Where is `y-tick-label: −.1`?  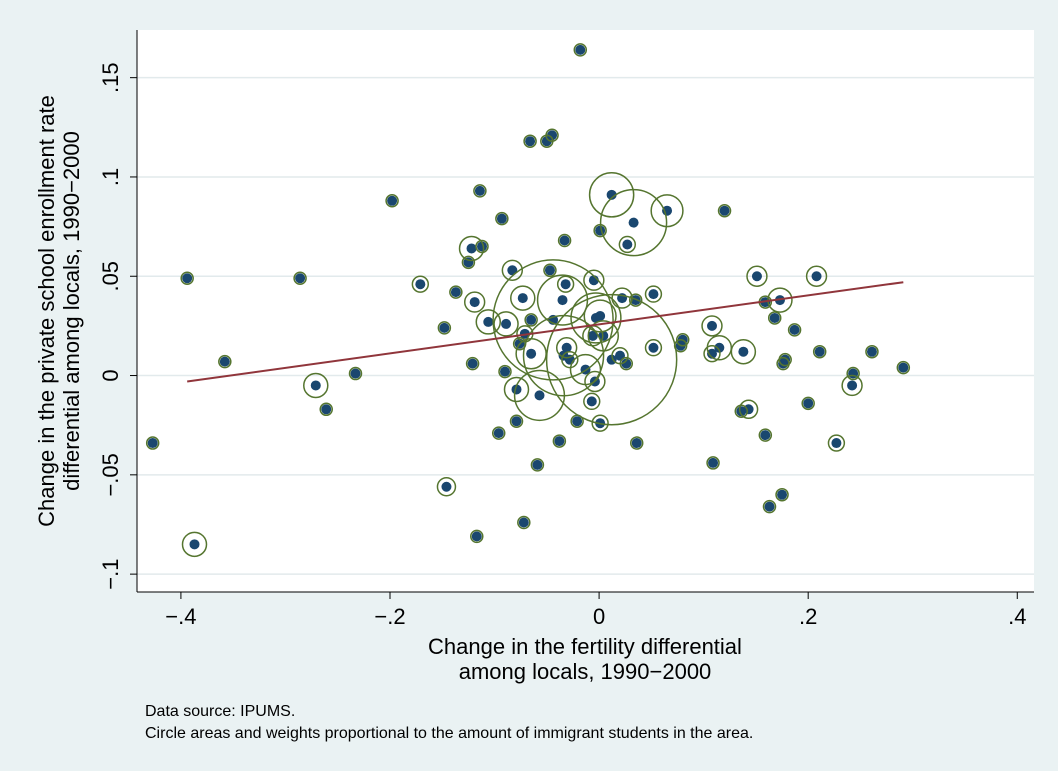
y-tick-label: −.1 is located at coordinates (110, 574).